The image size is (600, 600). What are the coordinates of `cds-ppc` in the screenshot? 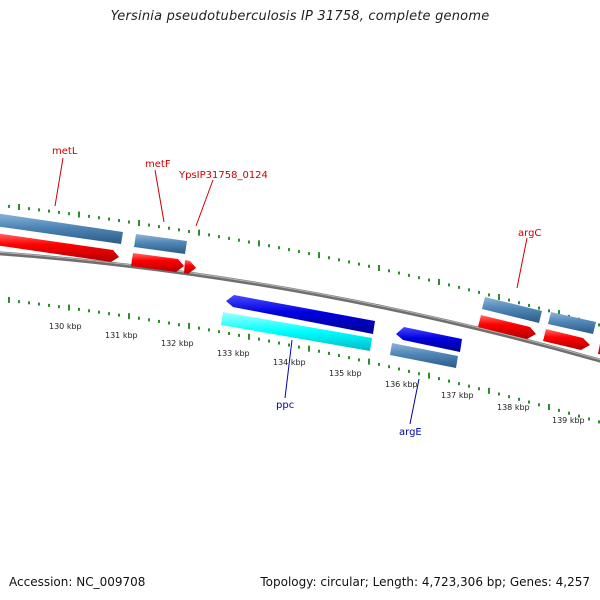 It's located at (300, 314).